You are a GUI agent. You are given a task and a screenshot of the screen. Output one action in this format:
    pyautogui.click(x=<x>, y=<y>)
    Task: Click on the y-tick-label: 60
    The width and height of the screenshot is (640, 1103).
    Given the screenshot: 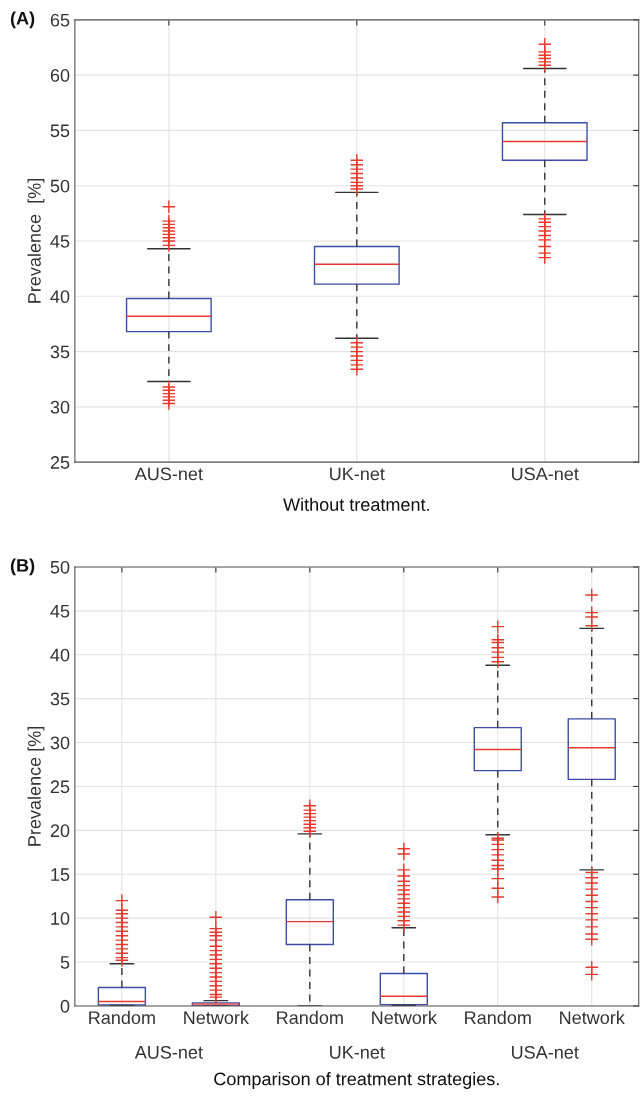 What is the action you would take?
    pyautogui.click(x=60, y=75)
    